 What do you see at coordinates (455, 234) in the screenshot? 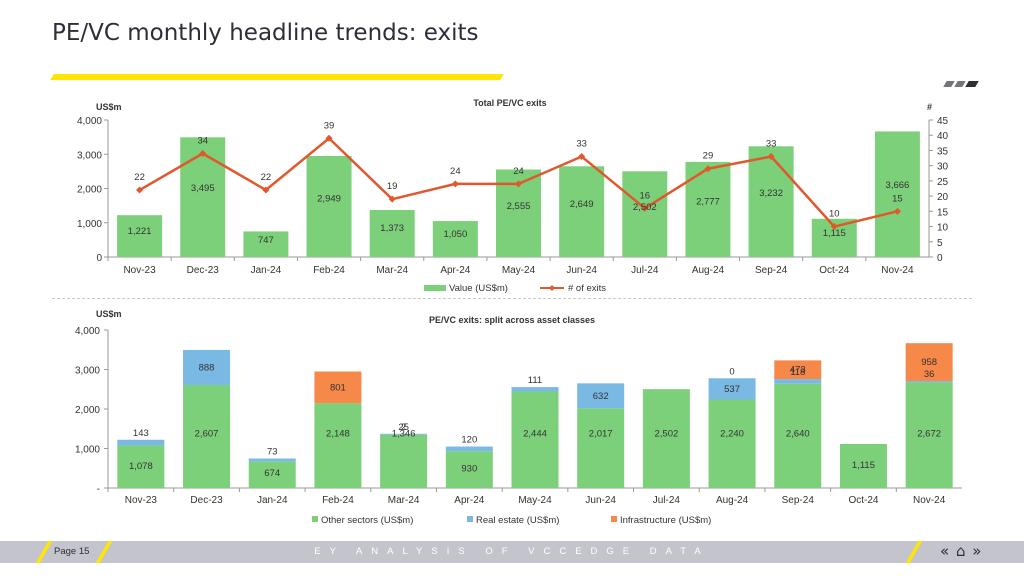
I see `value-bar-label: 1,050` at bounding box center [455, 234].